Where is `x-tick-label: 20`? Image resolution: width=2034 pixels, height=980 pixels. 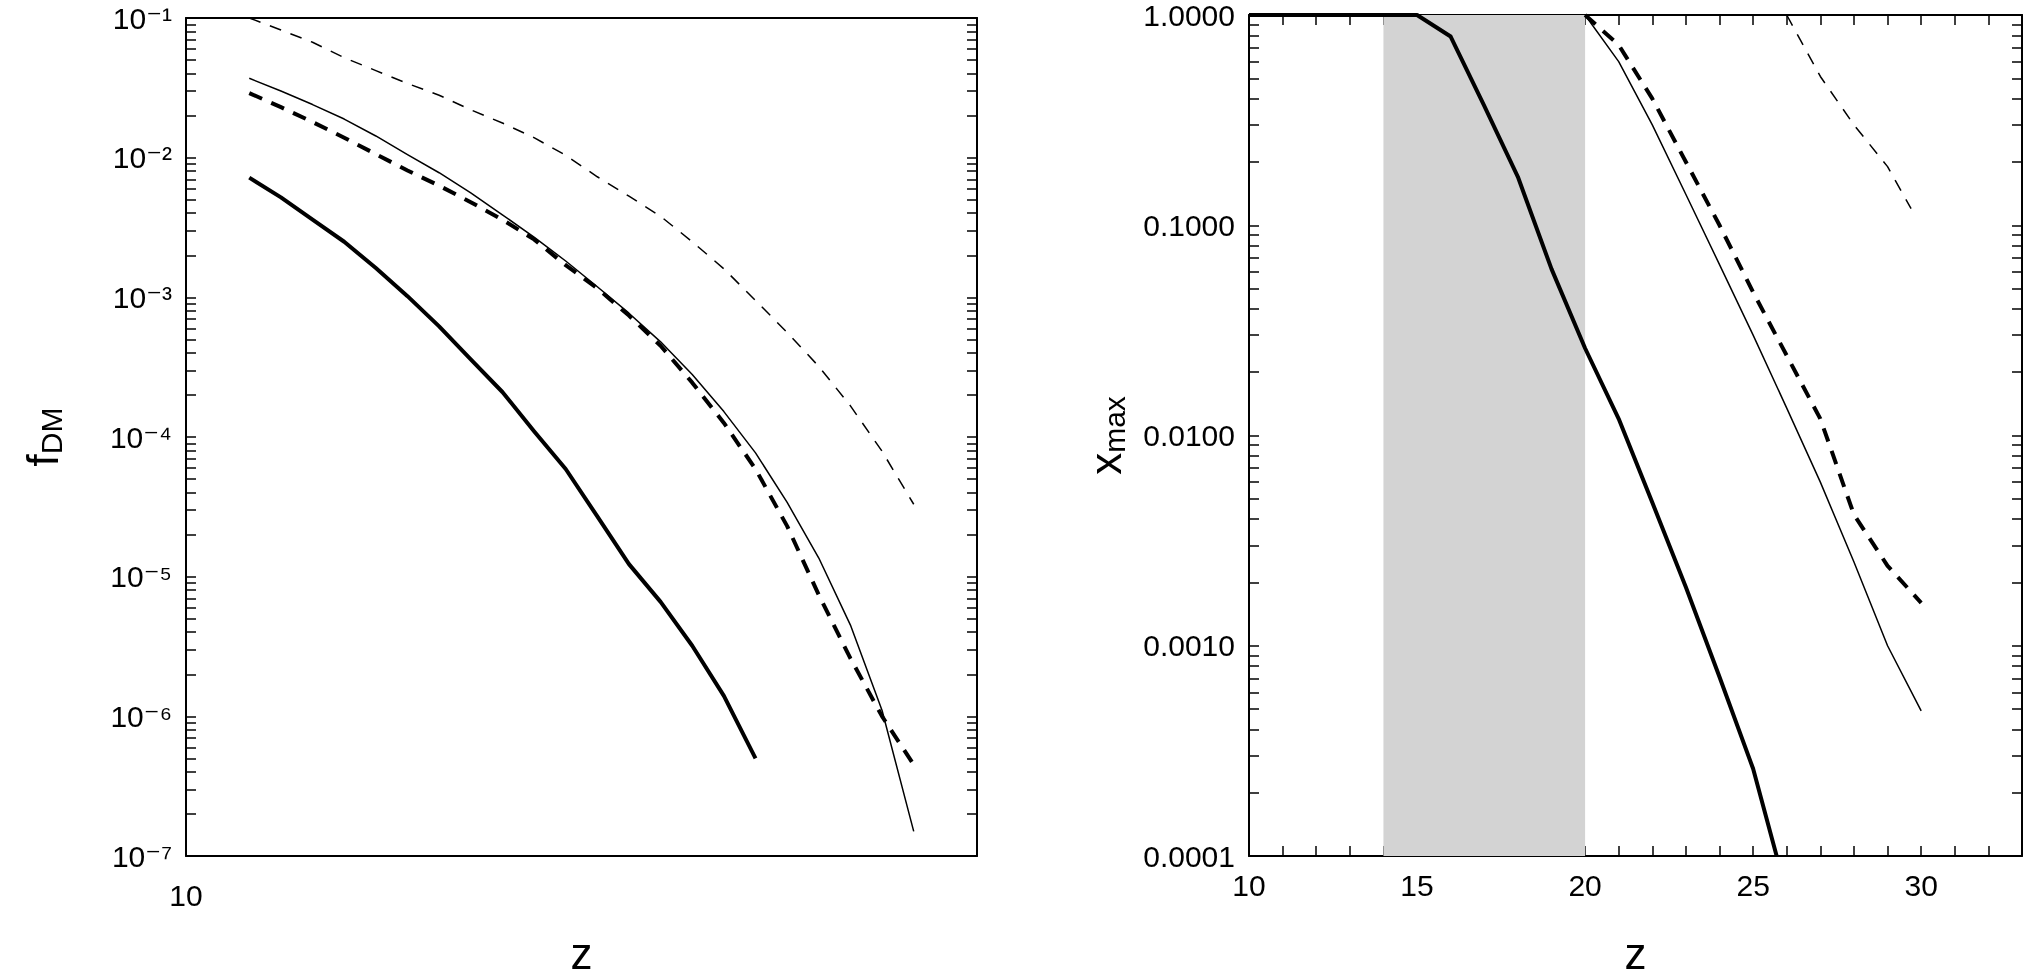
x-tick-label: 20 is located at coordinates (1585, 885).